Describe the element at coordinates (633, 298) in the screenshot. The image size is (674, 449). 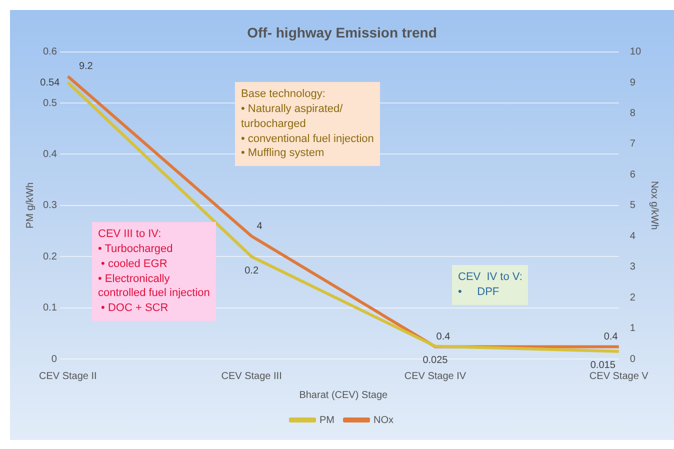
I see `y2-tick-label: 2` at that location.